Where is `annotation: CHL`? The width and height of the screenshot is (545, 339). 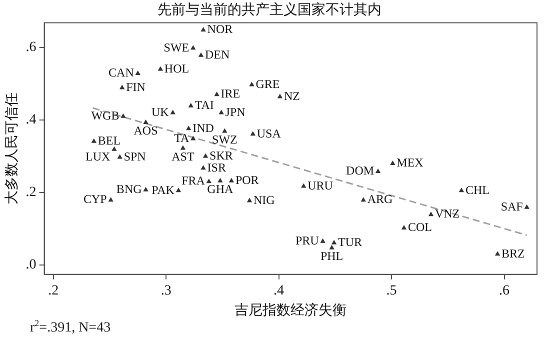 annotation: CHL is located at coordinates (477, 189).